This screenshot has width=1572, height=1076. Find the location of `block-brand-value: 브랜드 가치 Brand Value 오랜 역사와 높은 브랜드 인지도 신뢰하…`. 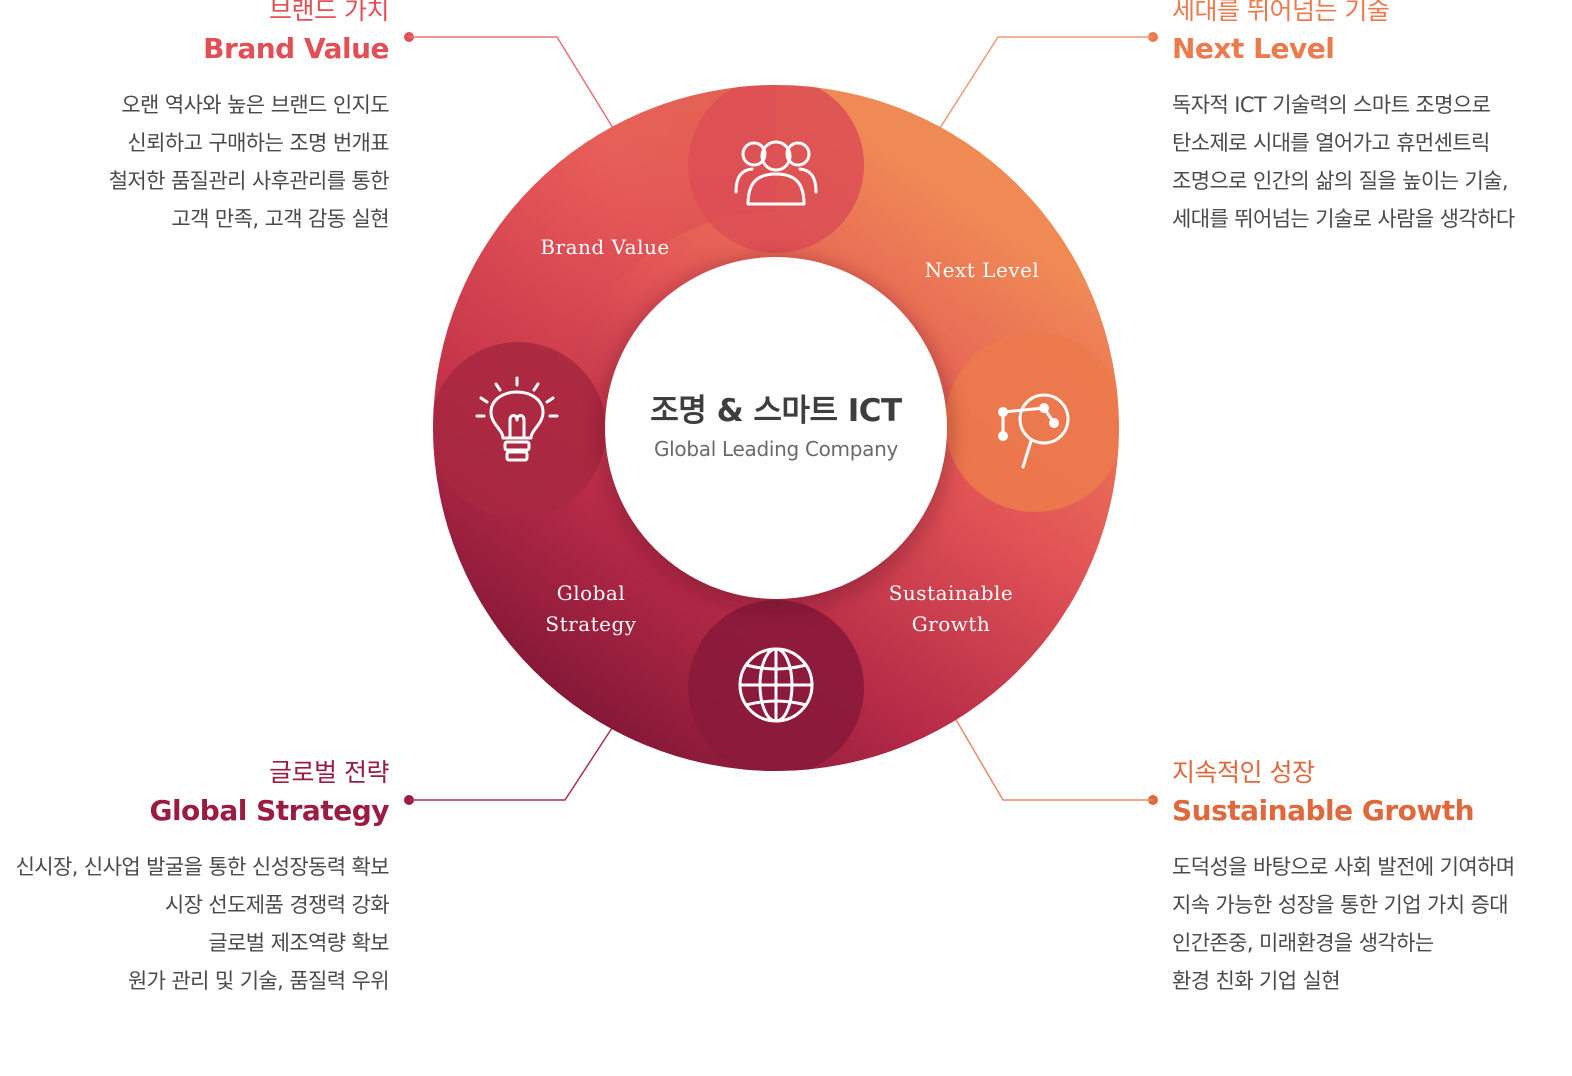

block-brand-value: 브랜드 가치 Brand Value 오랜 역사와 높은 브랜드 인지도 신뢰하… is located at coordinates (249, 119).